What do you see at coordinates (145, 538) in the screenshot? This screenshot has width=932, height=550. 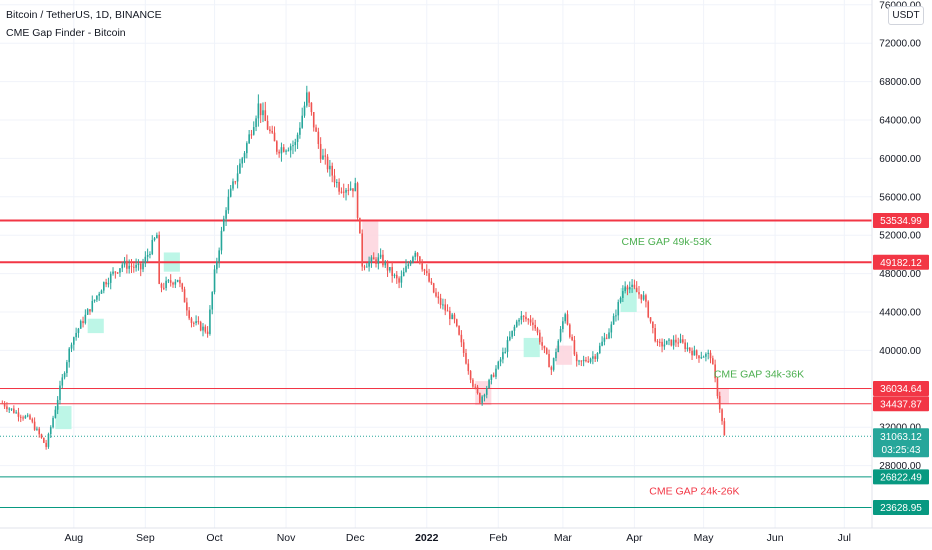 I see `time-tick-label: Sep` at bounding box center [145, 538].